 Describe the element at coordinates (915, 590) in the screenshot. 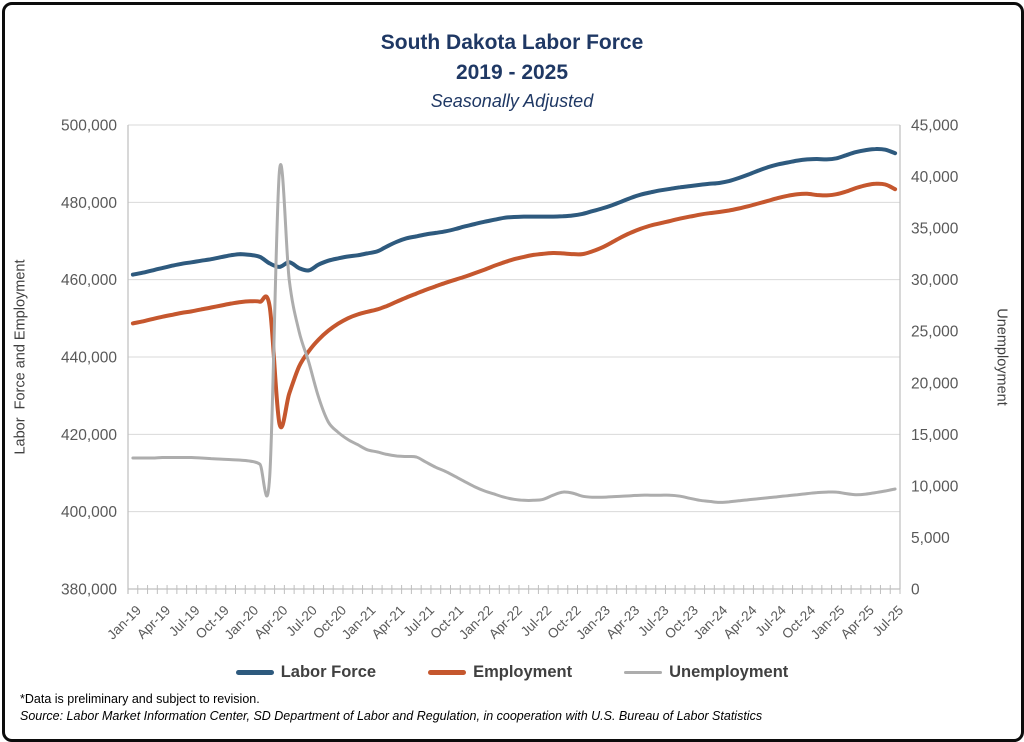

I see `right-y-tick-label: 0` at that location.